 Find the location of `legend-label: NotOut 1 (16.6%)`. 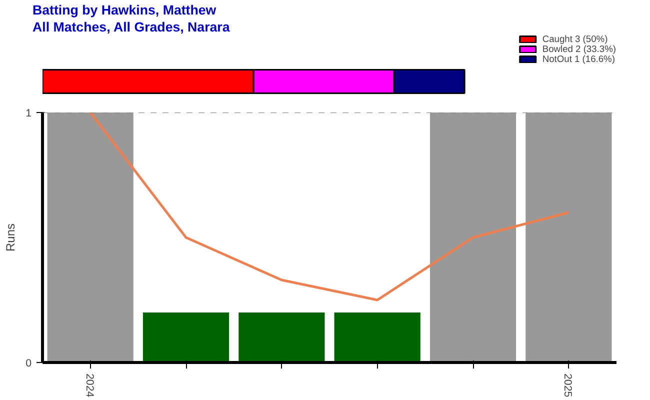

legend-label: NotOut 1 (16.6%) is located at coordinates (578, 59).